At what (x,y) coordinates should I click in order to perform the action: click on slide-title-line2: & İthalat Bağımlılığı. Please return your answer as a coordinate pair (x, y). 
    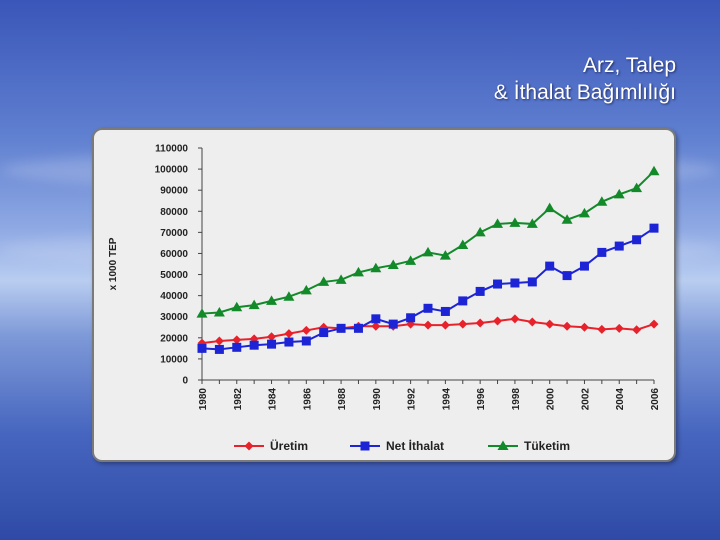
    Looking at the image, I should click on (584, 92).